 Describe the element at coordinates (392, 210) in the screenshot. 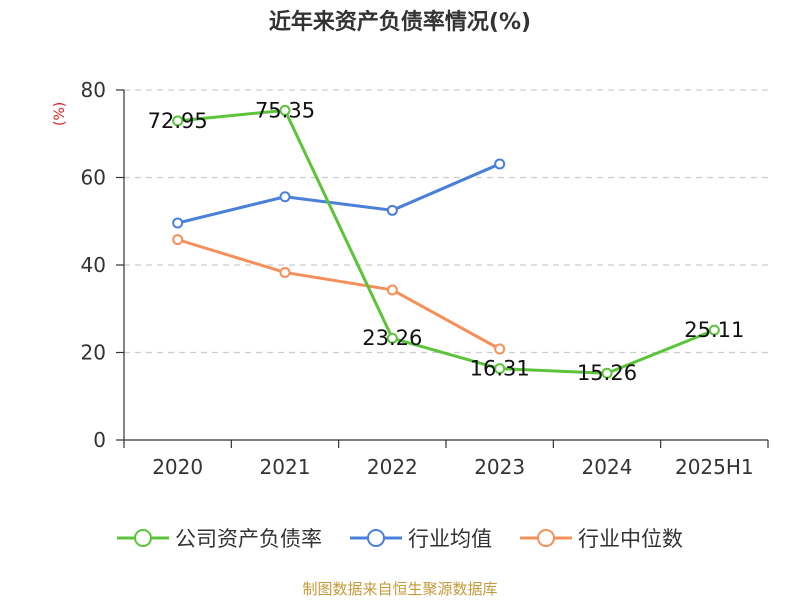

I see `series-1-point-2022` at that location.